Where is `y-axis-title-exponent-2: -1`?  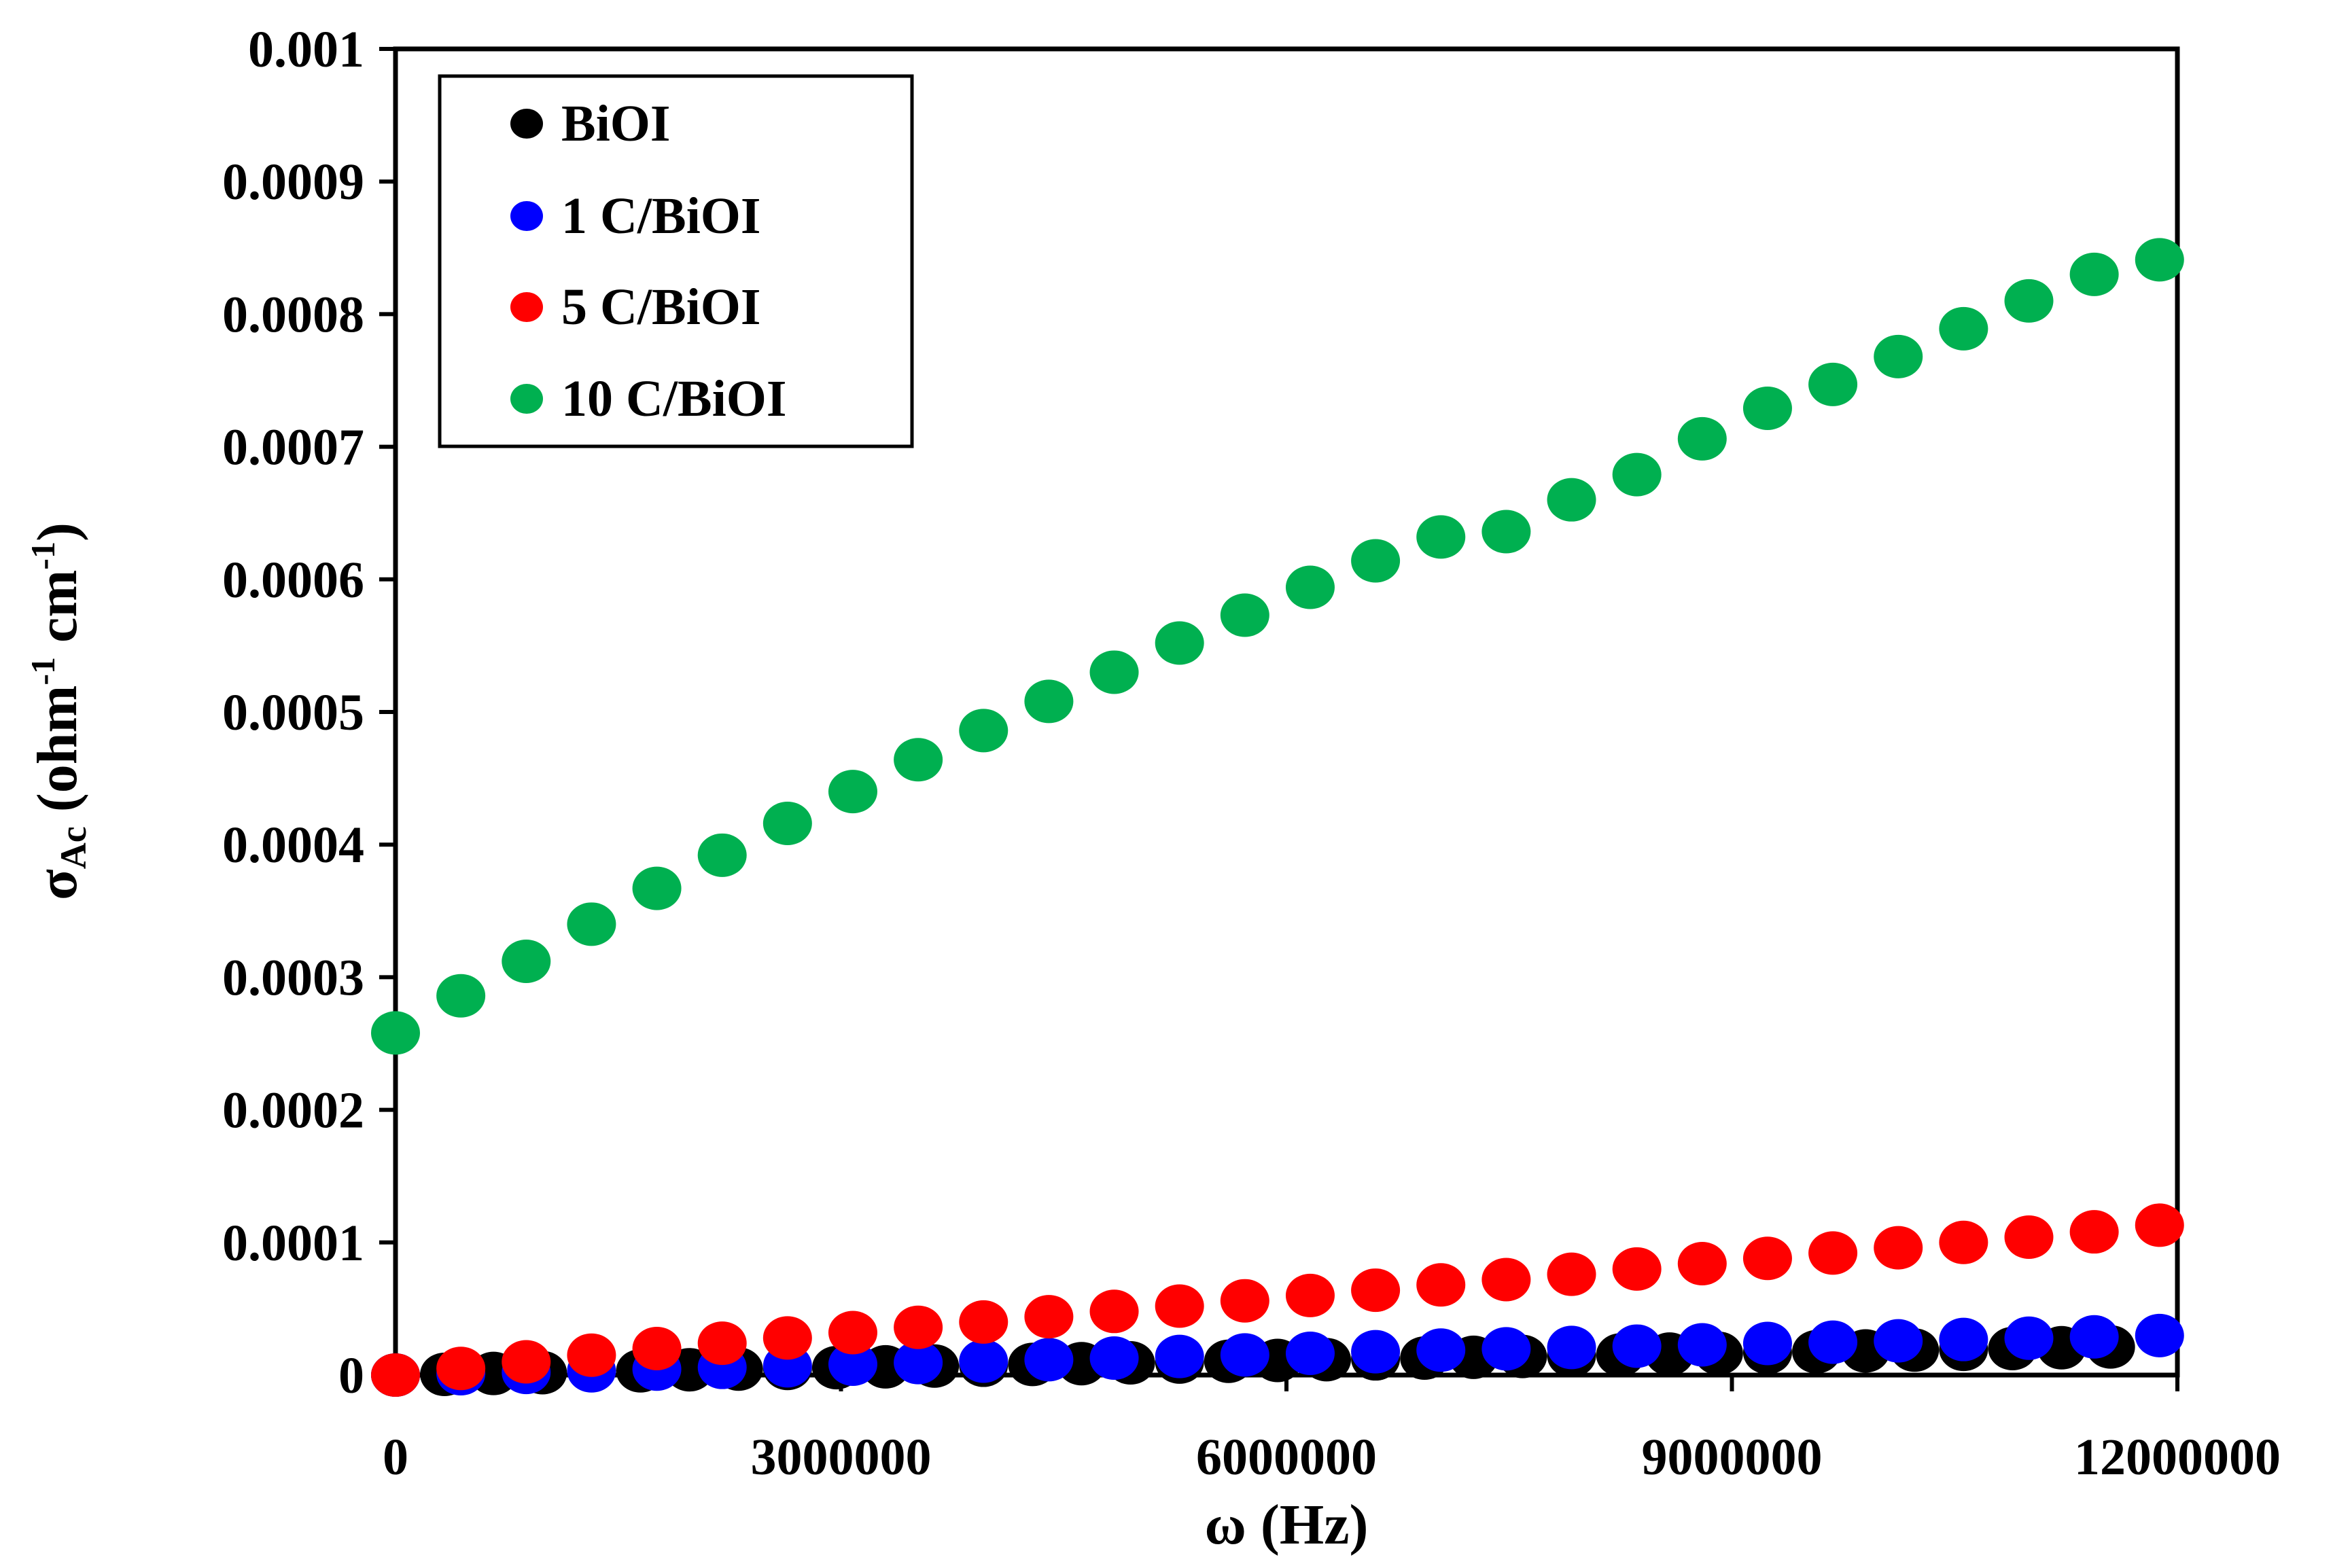 y-axis-title-exponent-2: -1 is located at coordinates (43, 555).